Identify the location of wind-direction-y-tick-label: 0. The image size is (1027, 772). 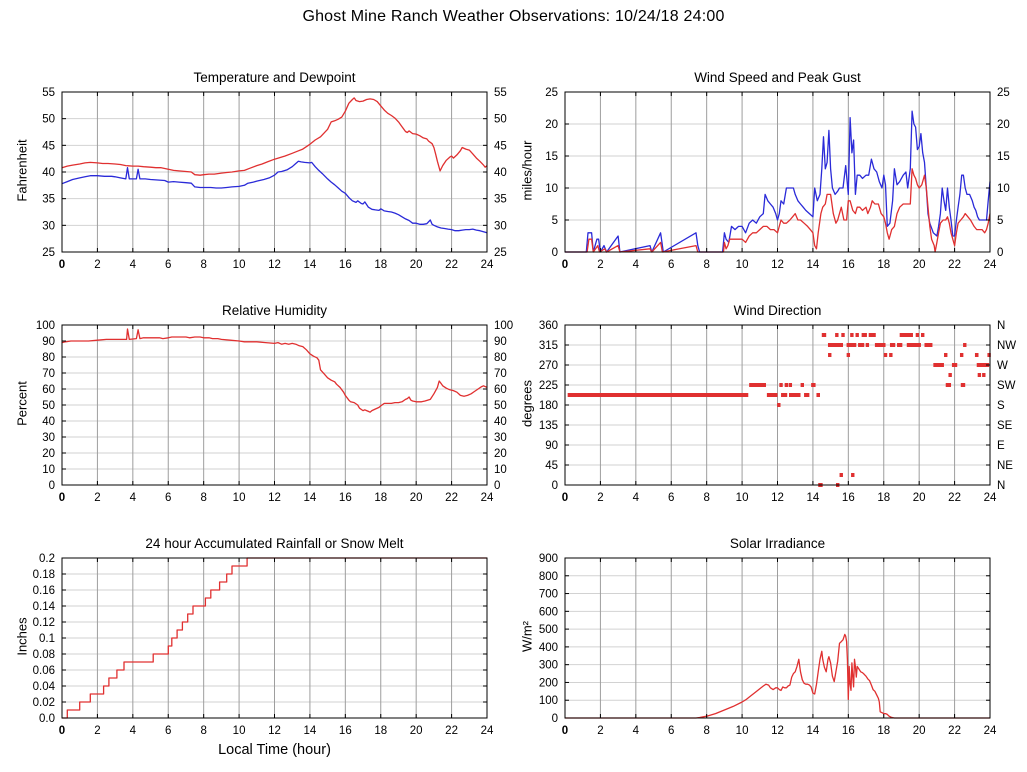
(555, 486).